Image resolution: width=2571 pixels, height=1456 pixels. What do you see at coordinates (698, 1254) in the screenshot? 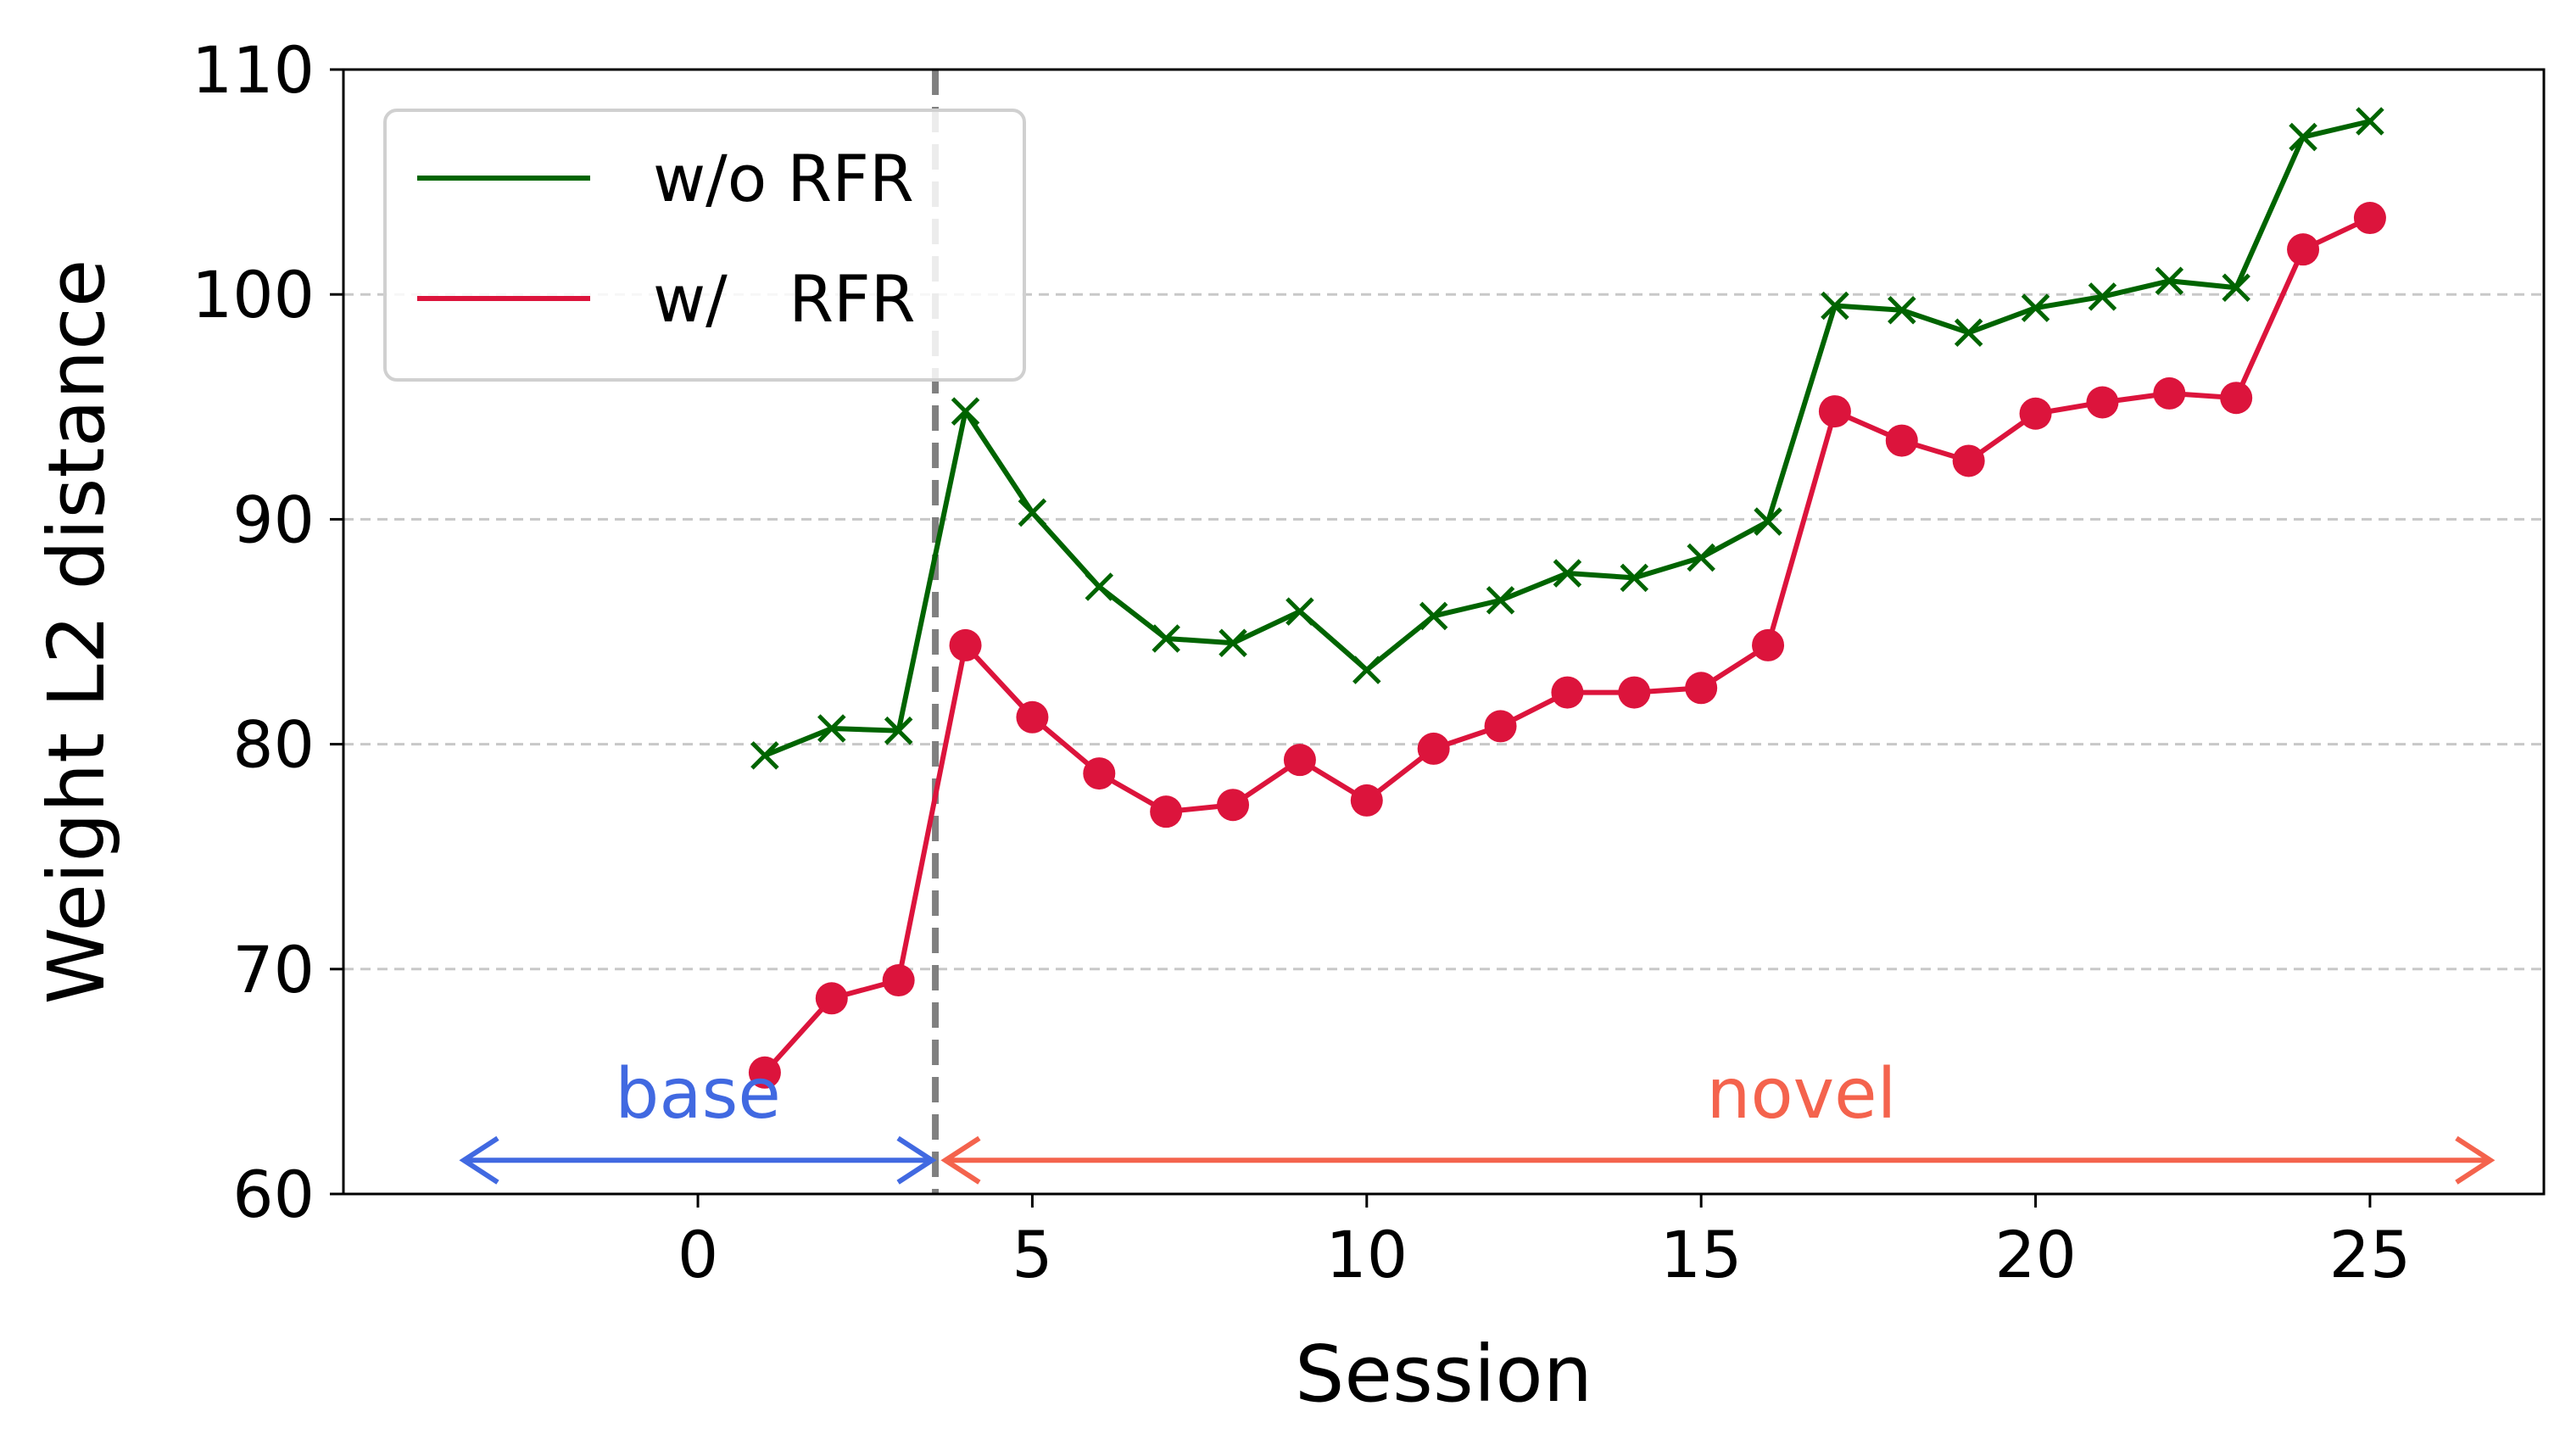
I see `x-tick-label: 0` at bounding box center [698, 1254].